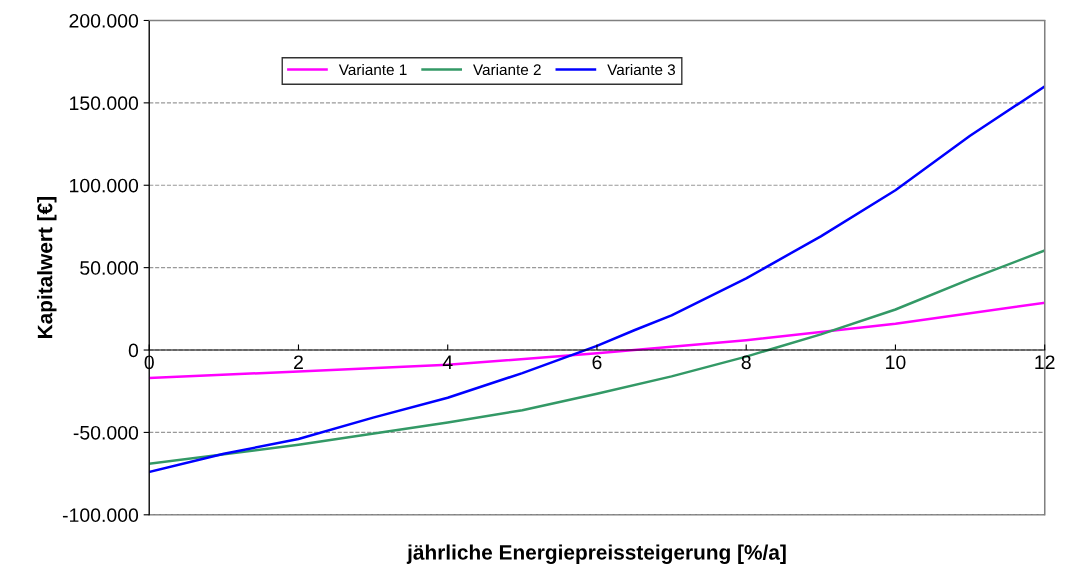 The width and height of the screenshot is (1066, 585). What do you see at coordinates (106, 432) in the screenshot?
I see `y-tick-label: -50.000` at bounding box center [106, 432].